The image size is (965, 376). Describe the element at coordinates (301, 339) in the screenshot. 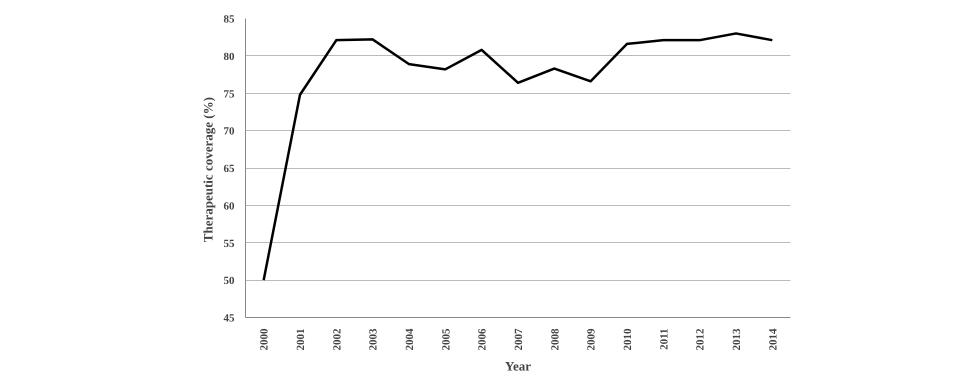

I see `x-tick-label: 2001` at that location.